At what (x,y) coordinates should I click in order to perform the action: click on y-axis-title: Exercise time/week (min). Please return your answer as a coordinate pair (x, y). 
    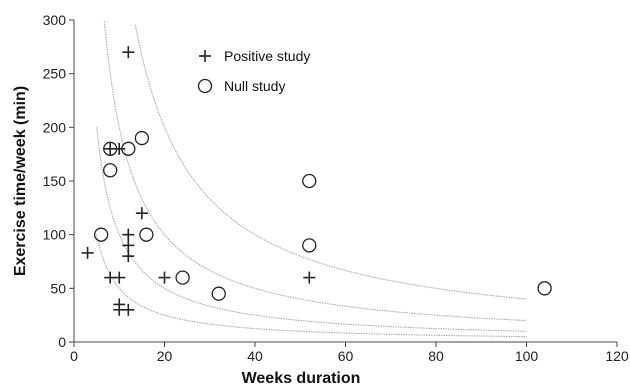
    Looking at the image, I should click on (20, 181).